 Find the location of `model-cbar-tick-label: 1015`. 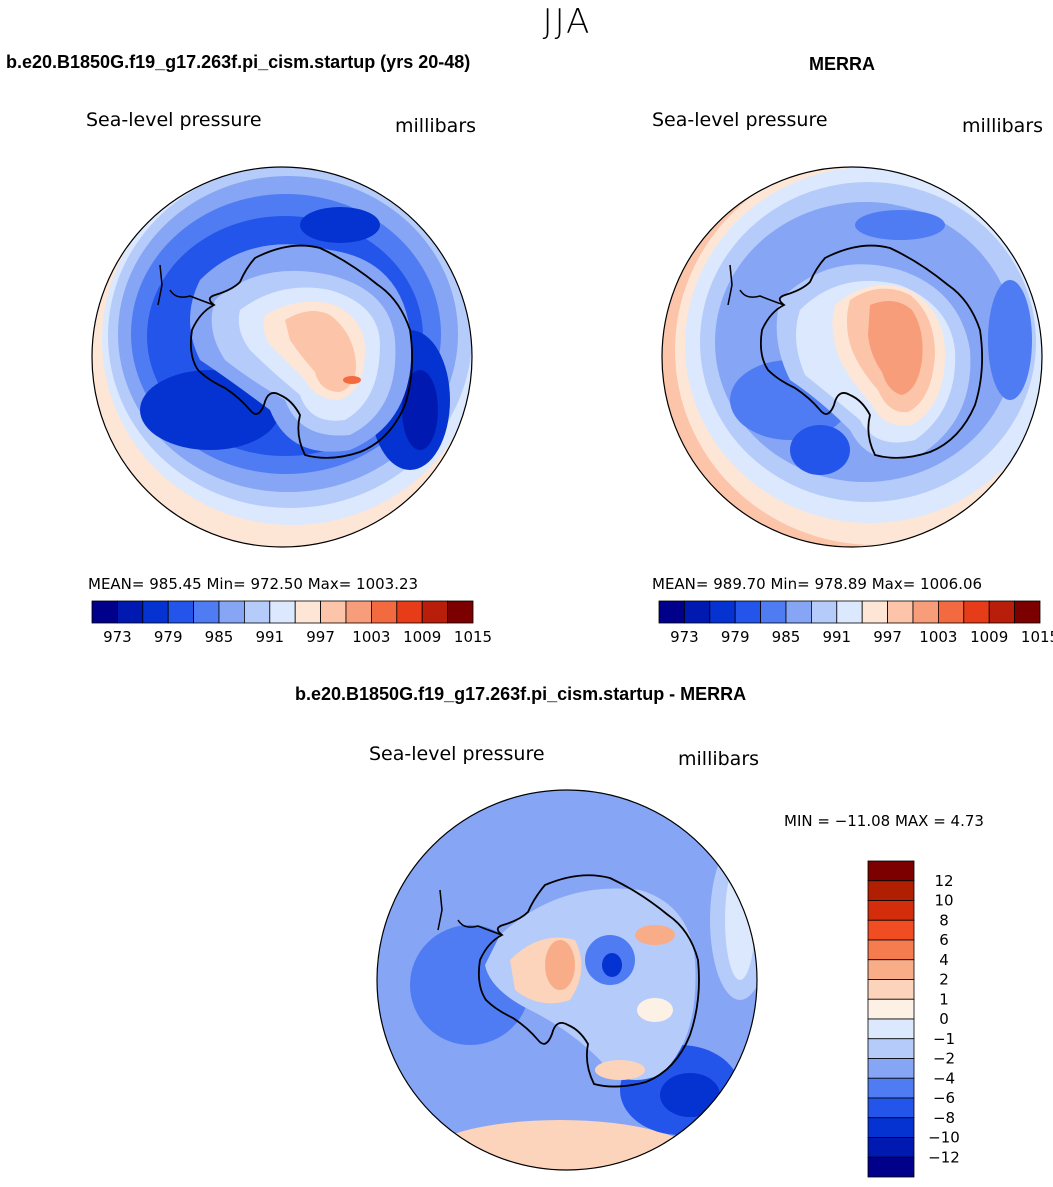

model-cbar-tick-label: 1015 is located at coordinates (473, 637).